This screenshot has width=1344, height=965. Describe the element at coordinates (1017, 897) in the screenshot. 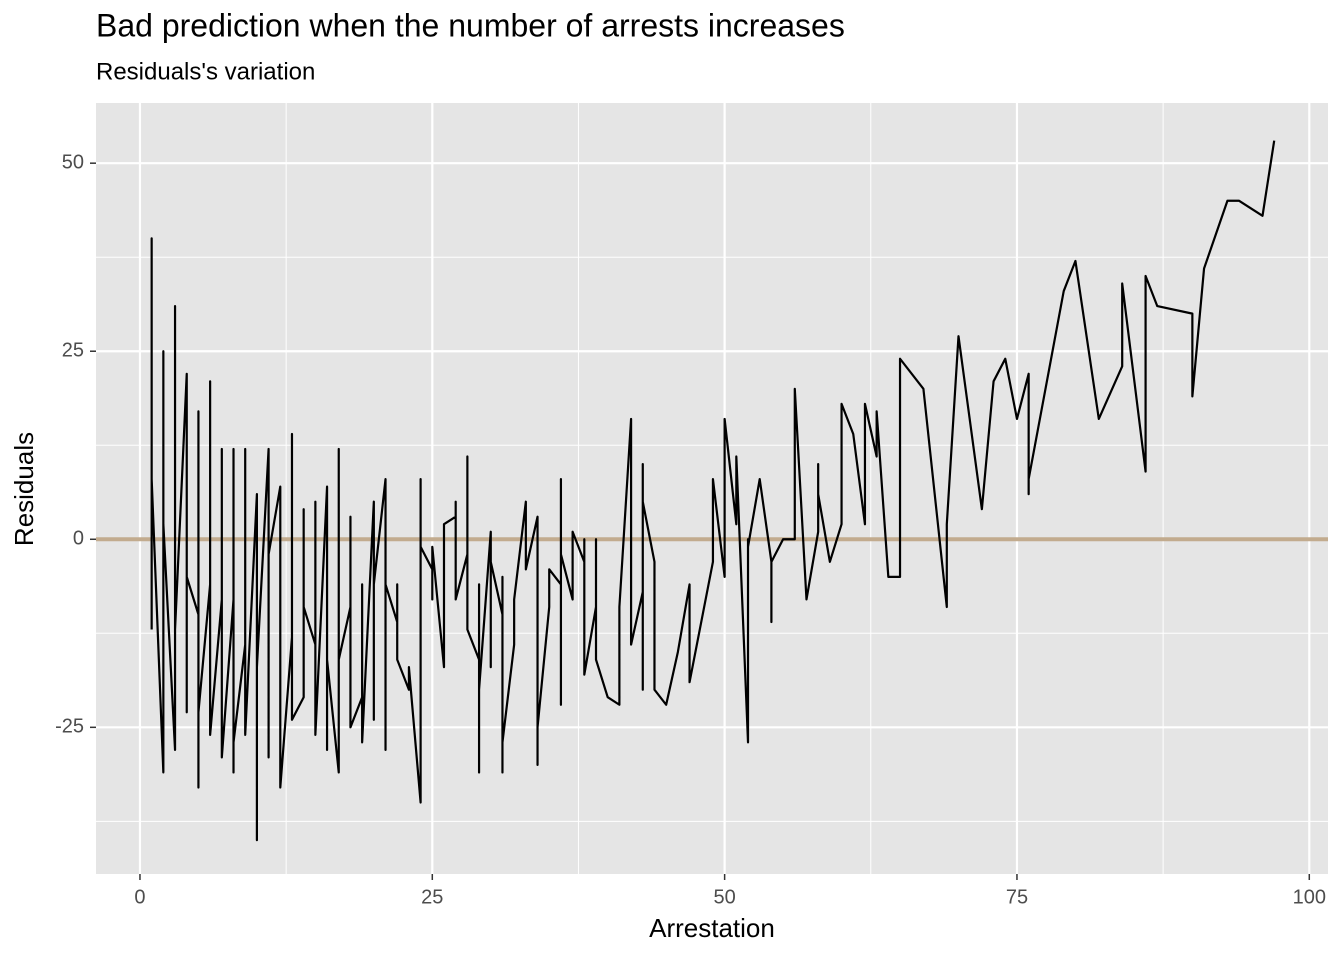

I see `x-tick-label: 75` at that location.